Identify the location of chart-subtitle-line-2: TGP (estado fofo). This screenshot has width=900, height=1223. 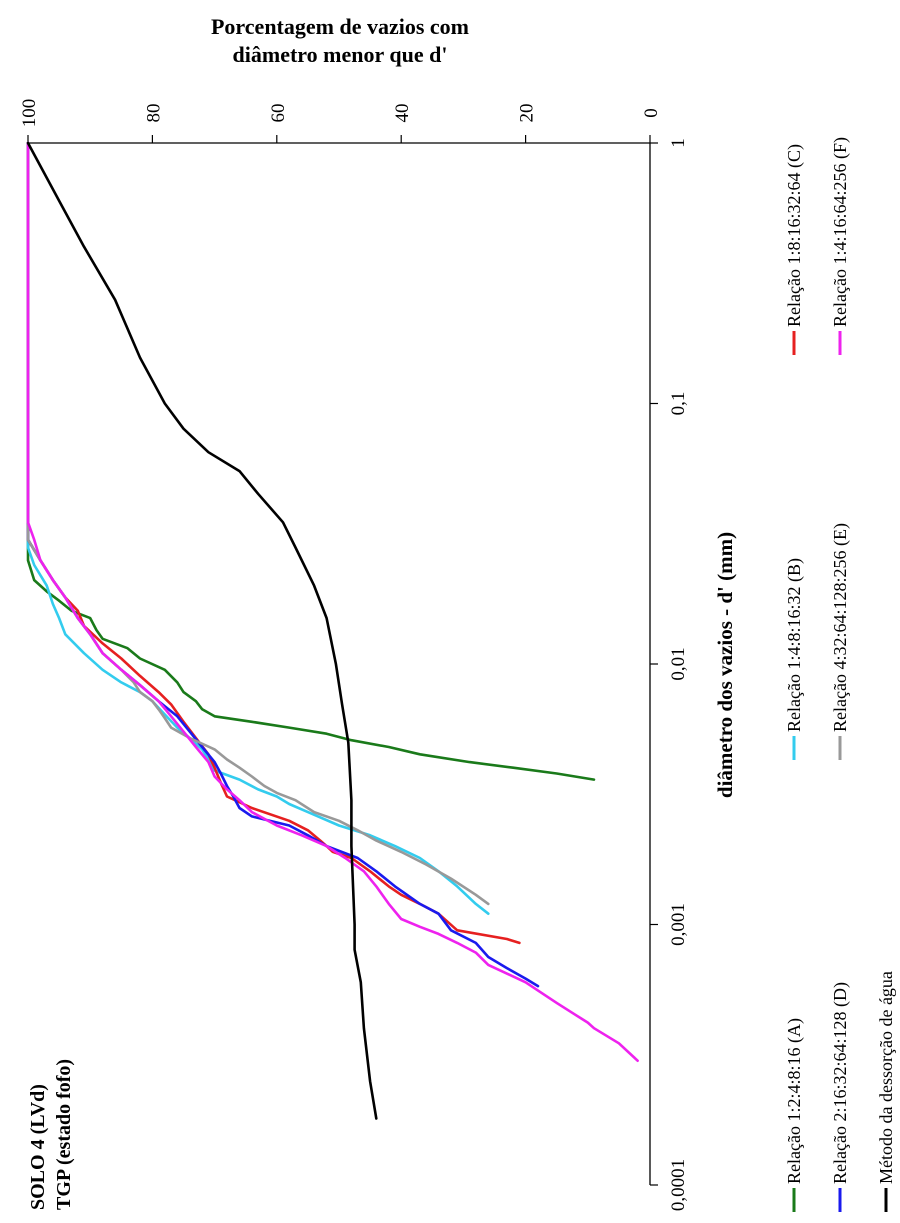
(64, 1134).